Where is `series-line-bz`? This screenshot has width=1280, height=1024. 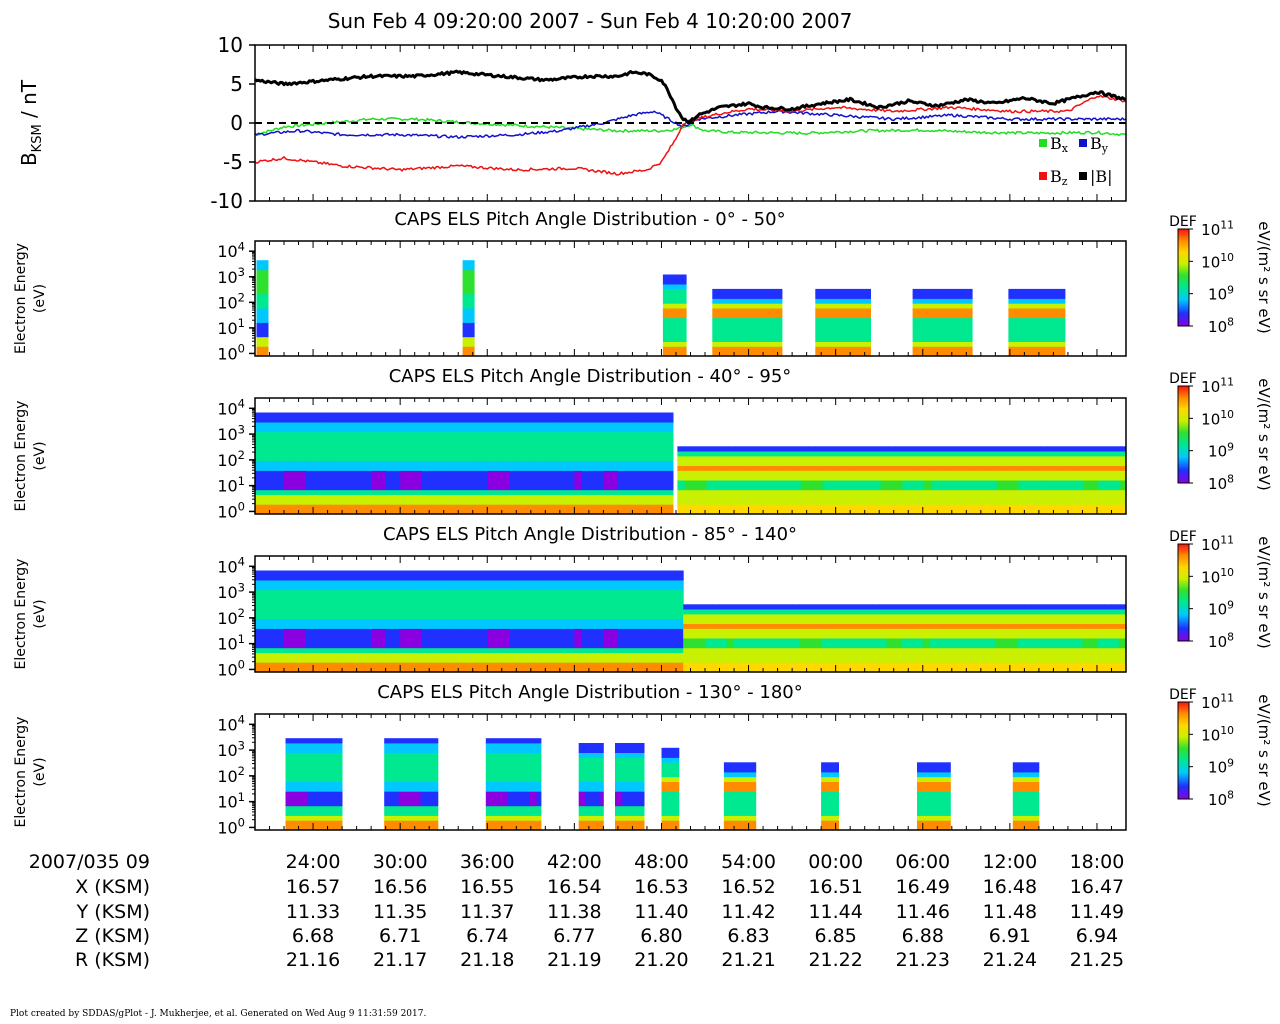 series-line-bz is located at coordinates (690, 135).